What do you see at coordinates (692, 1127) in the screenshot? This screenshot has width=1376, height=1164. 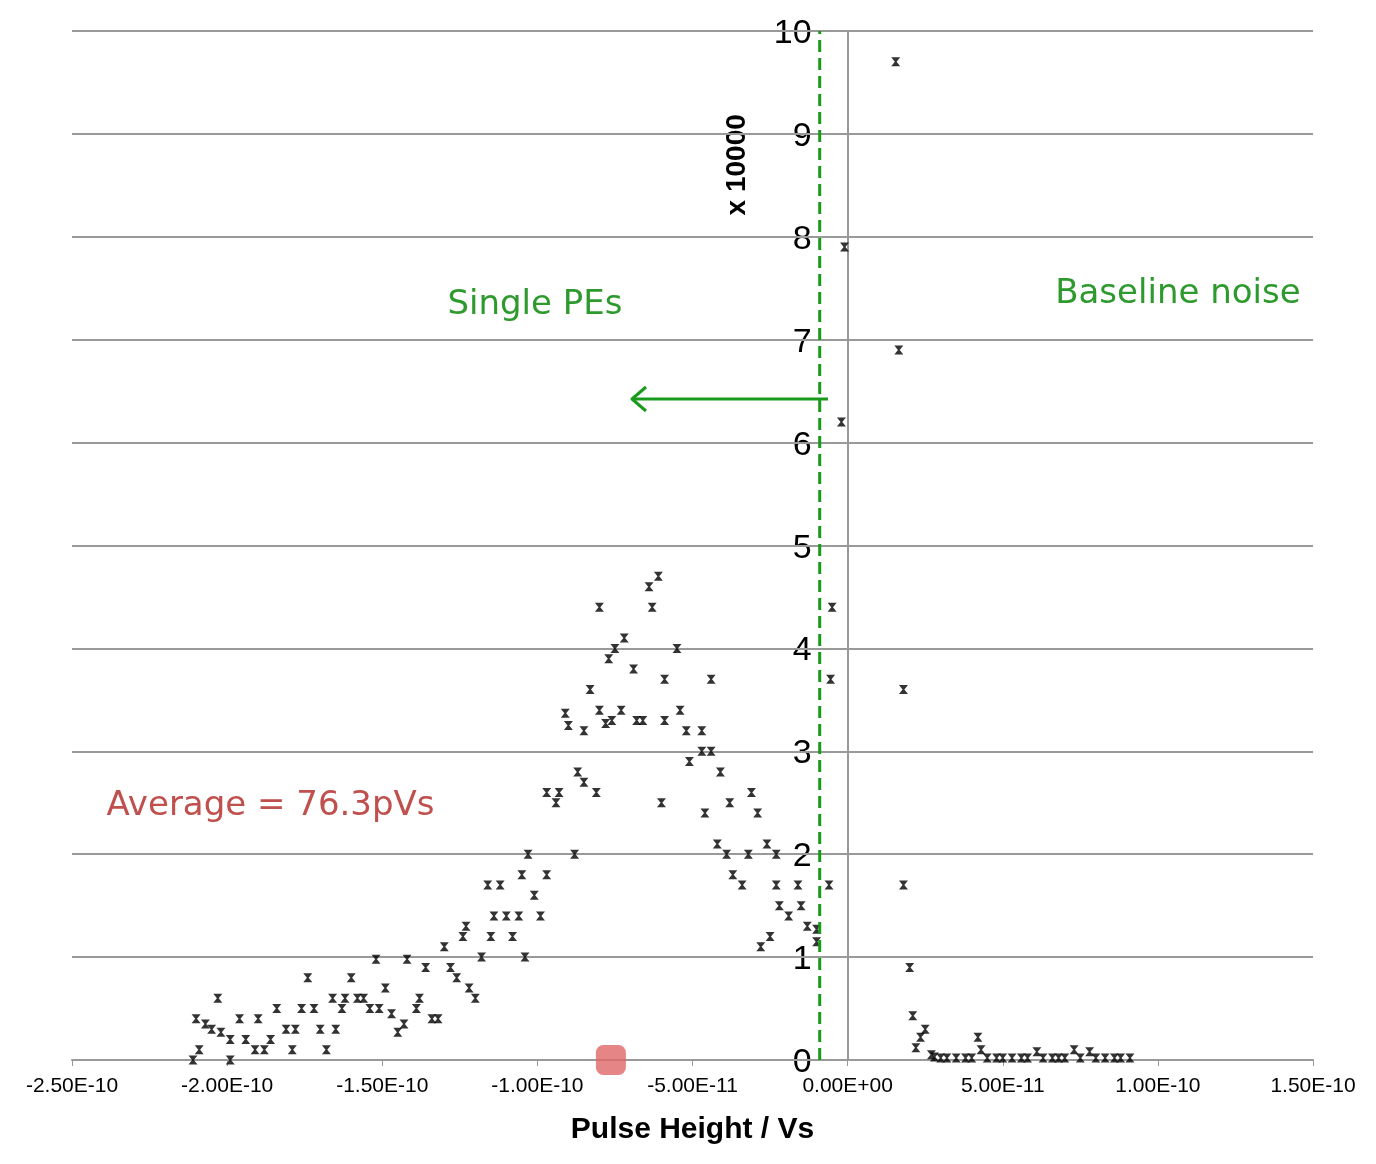 I see `x-axis-title: Pulse Height / Vs` at bounding box center [692, 1127].